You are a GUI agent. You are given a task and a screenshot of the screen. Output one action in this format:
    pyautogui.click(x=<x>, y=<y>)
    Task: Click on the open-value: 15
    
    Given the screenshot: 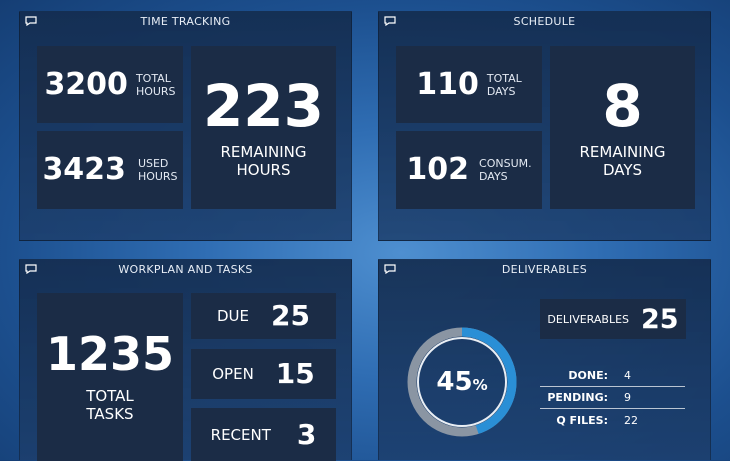 What is the action you would take?
    pyautogui.click(x=295, y=373)
    